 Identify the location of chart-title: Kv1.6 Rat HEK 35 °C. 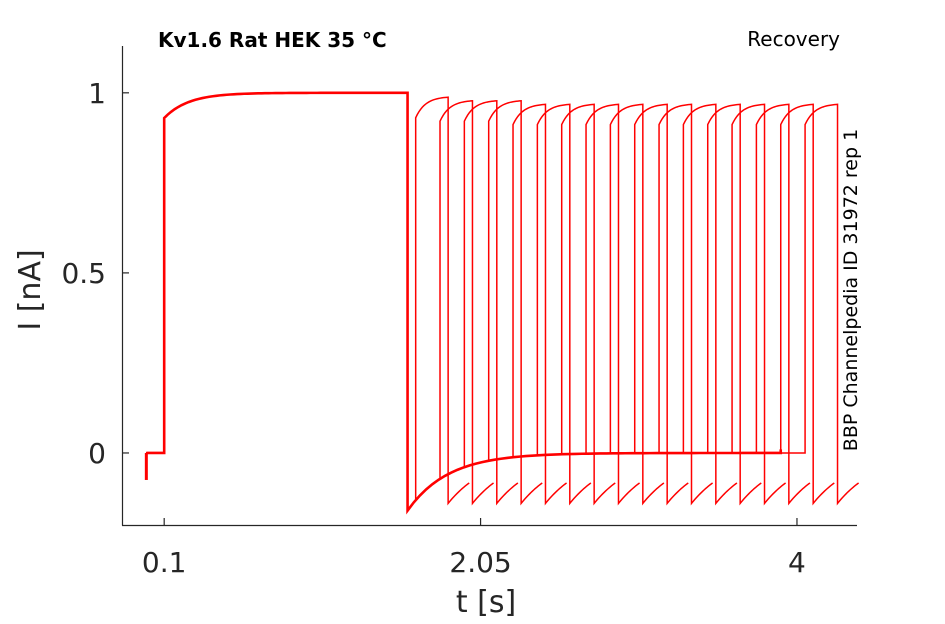
(272, 40).